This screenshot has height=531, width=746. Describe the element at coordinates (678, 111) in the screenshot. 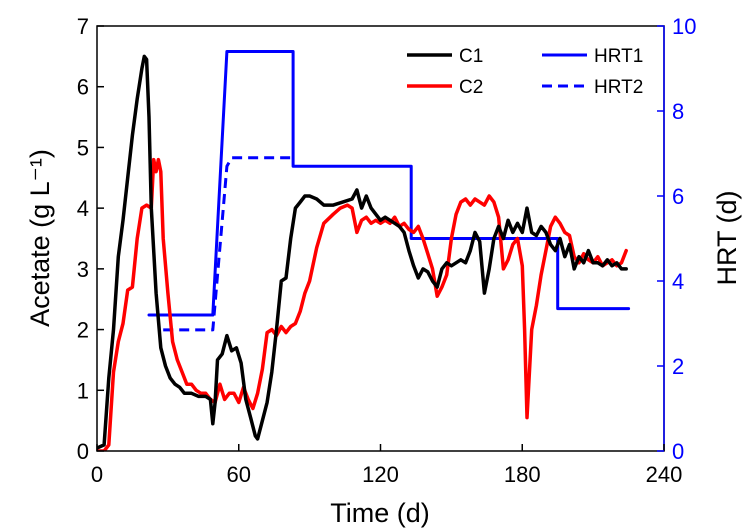

I see `y-right-tick-label: 8` at that location.